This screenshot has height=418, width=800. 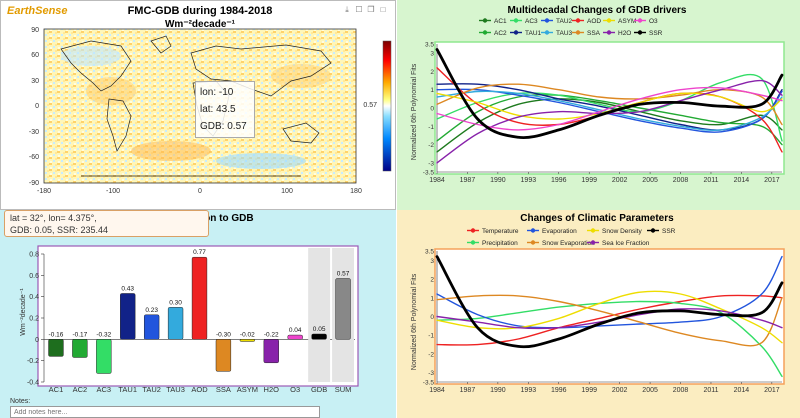 What do you see at coordinates (271, 334) in the screenshot?
I see `contrib-value-label: -0.22` at bounding box center [271, 334].